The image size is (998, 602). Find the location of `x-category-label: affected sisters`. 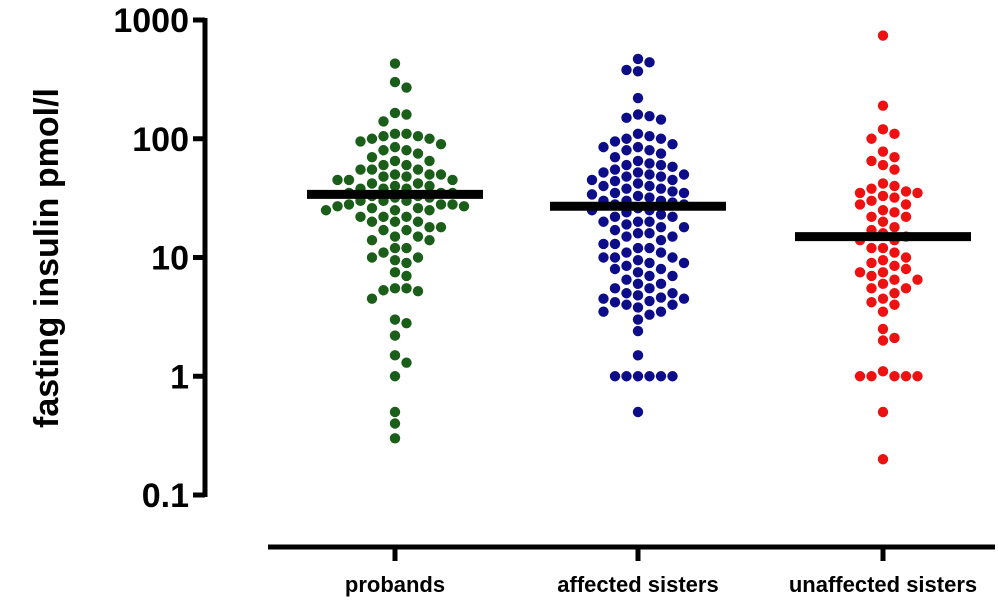

x-category-label: affected sisters is located at coordinates (637, 584).